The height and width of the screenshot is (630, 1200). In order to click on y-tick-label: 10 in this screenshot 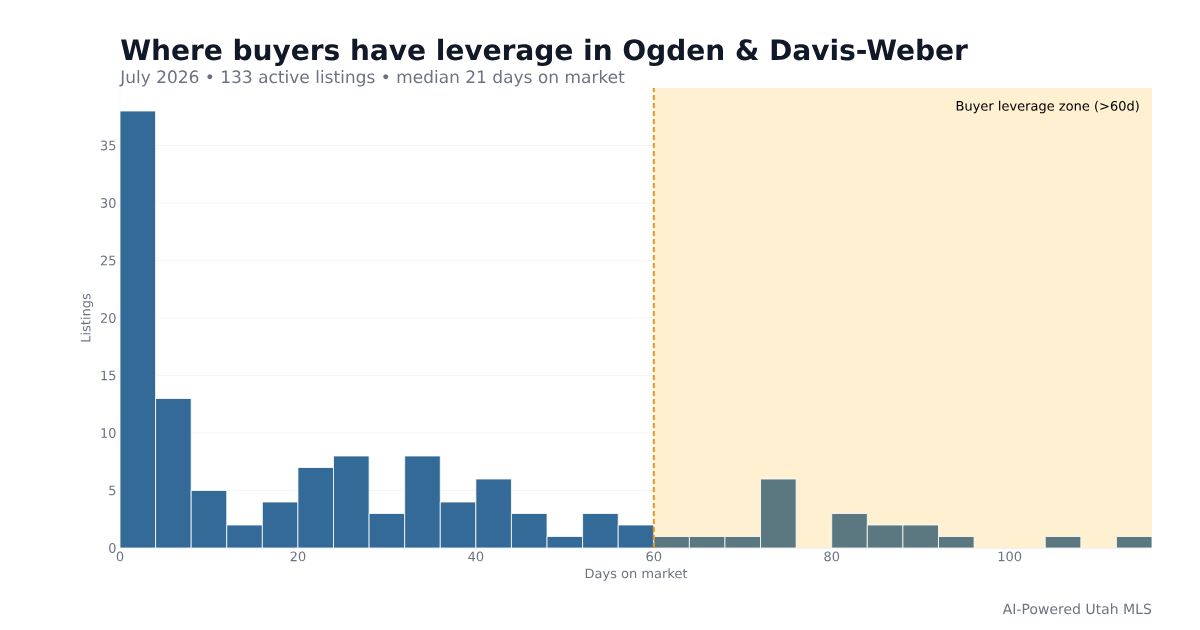, I will do `click(108, 433)`.